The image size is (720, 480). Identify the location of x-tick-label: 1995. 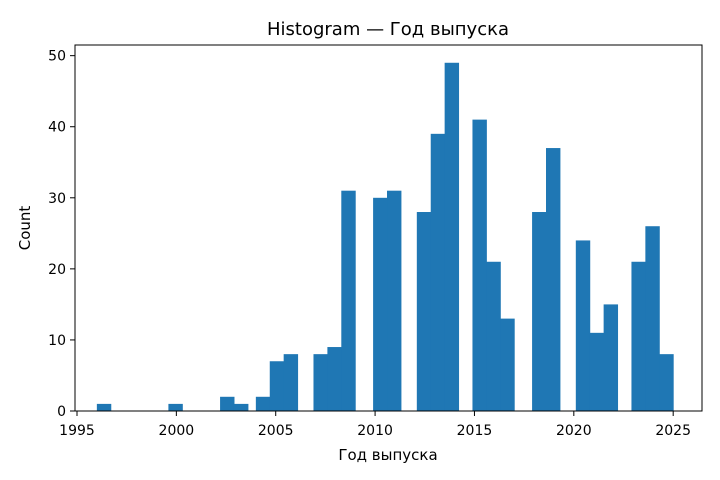
(77, 431).